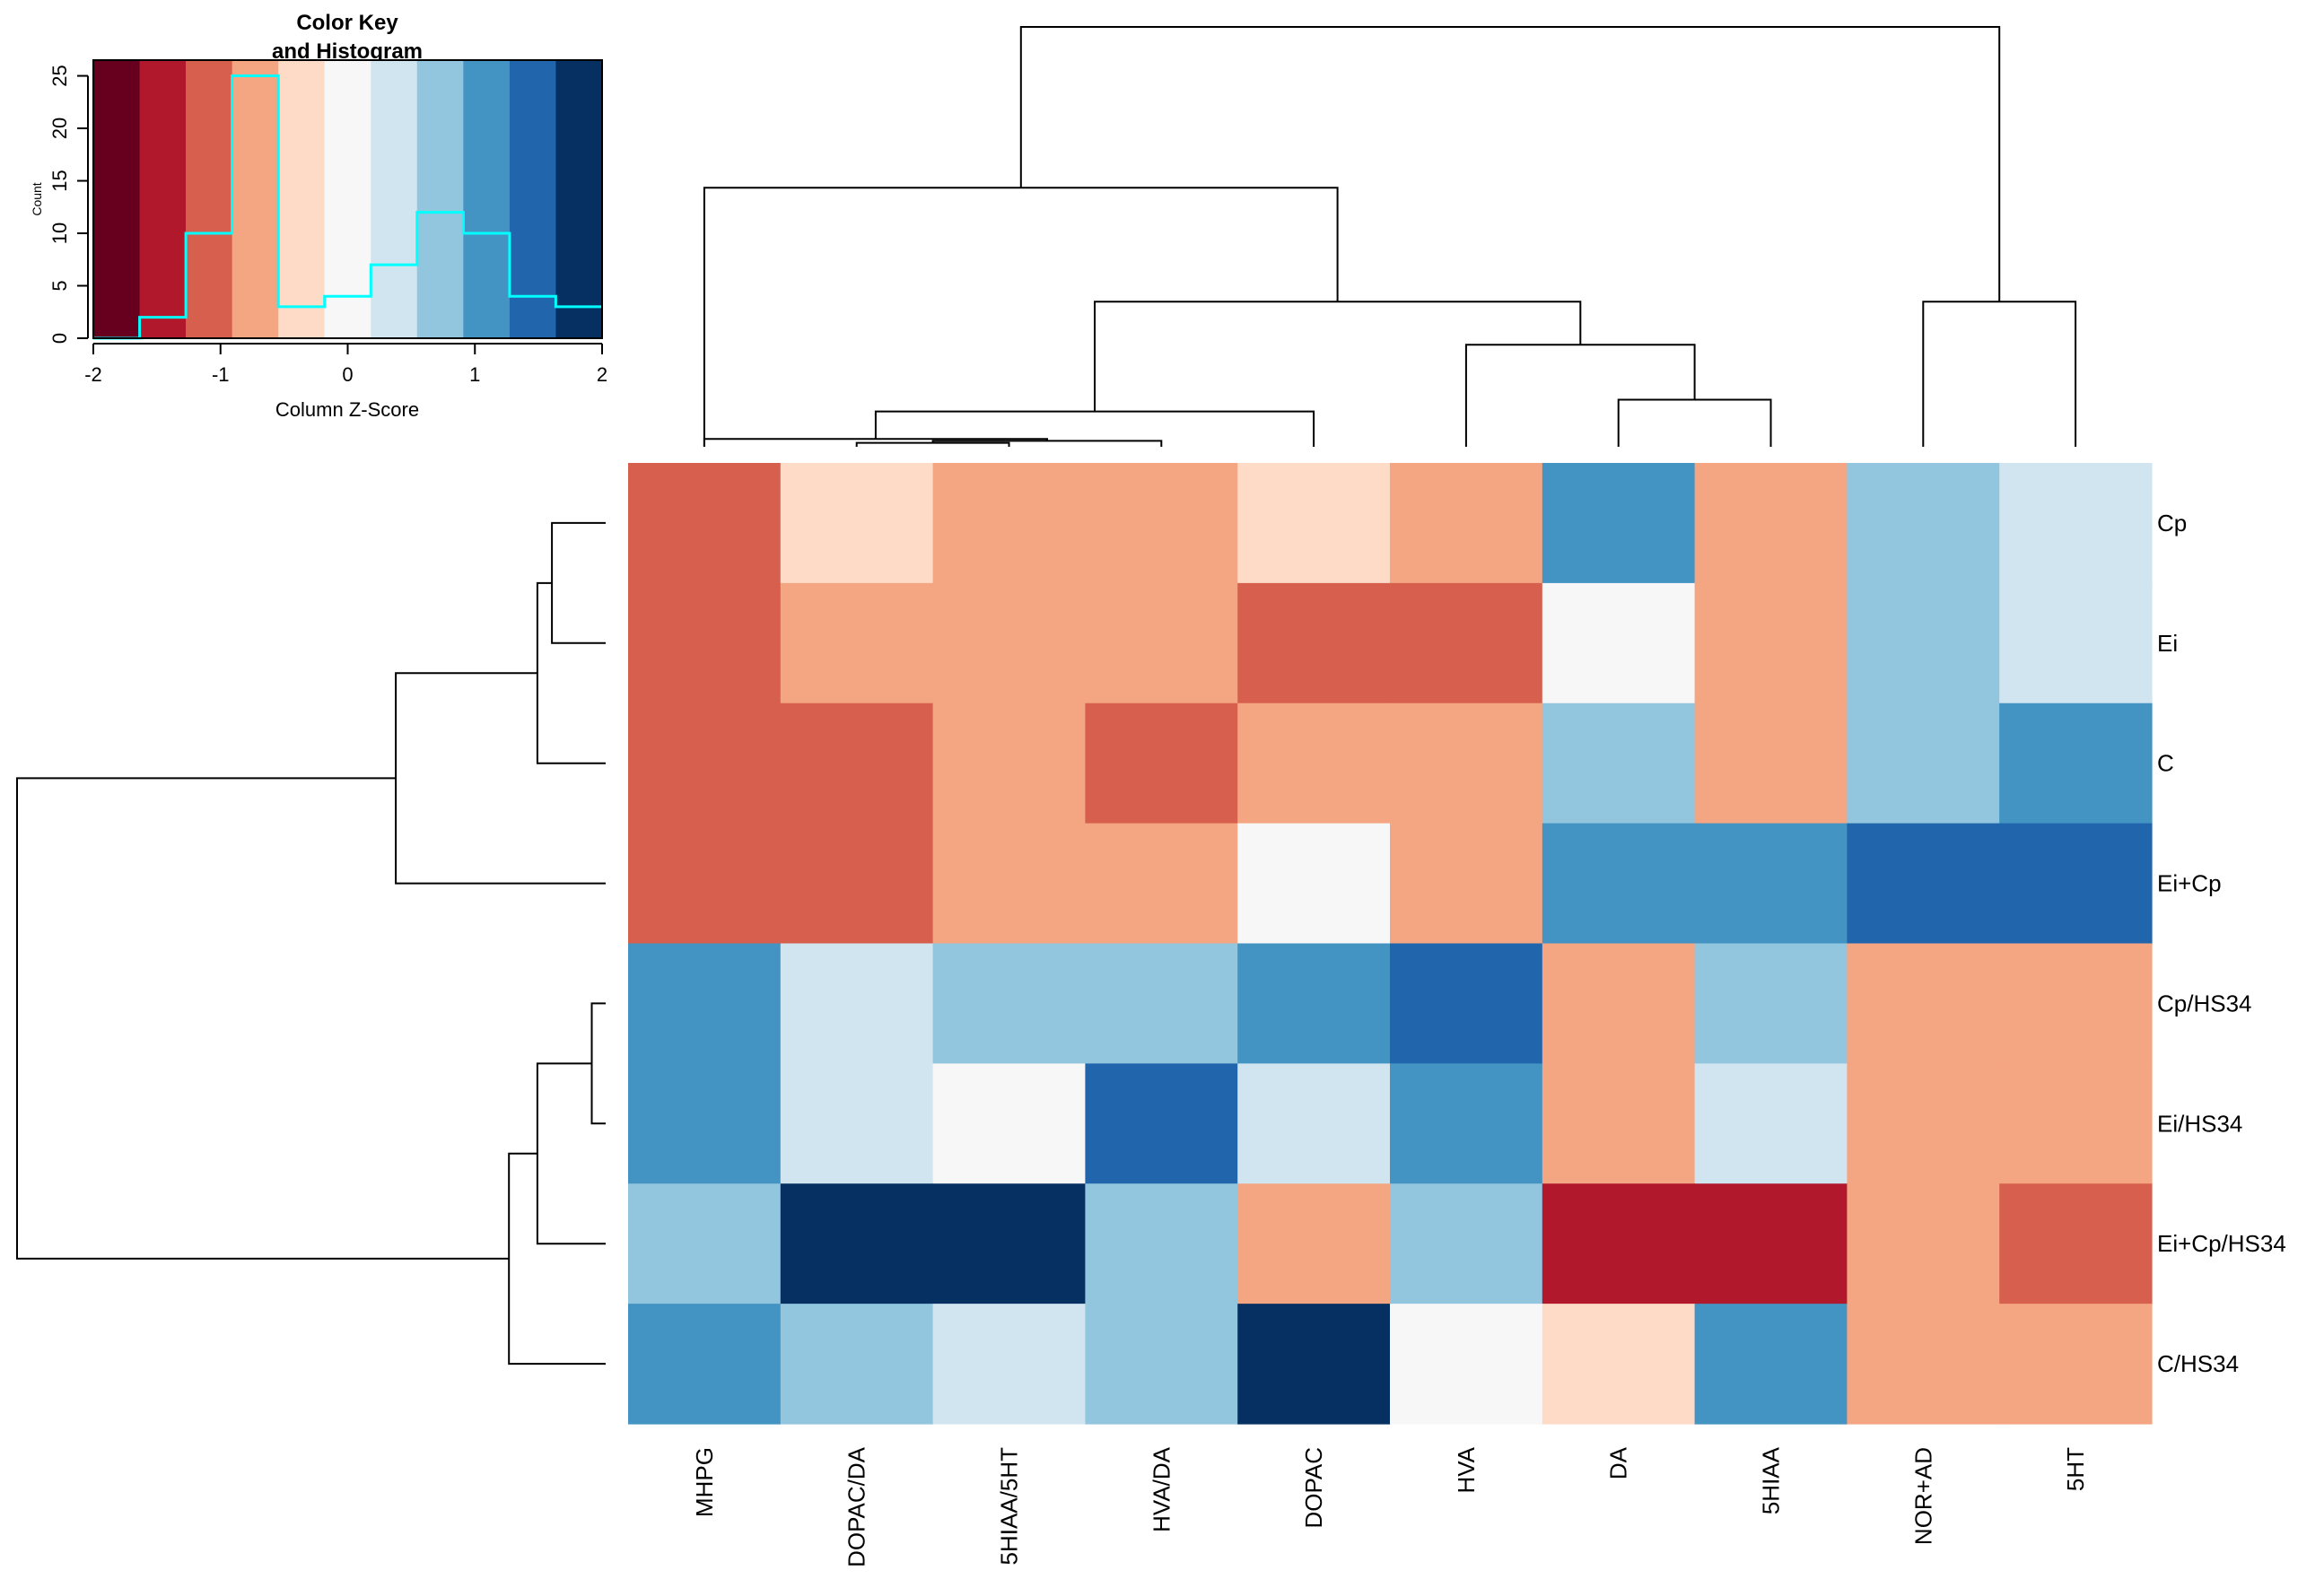 This screenshot has width=2324, height=1588. Describe the element at coordinates (857, 1123) in the screenshot. I see `heatmap-cell-ei-hs34-dopac-da` at that location.